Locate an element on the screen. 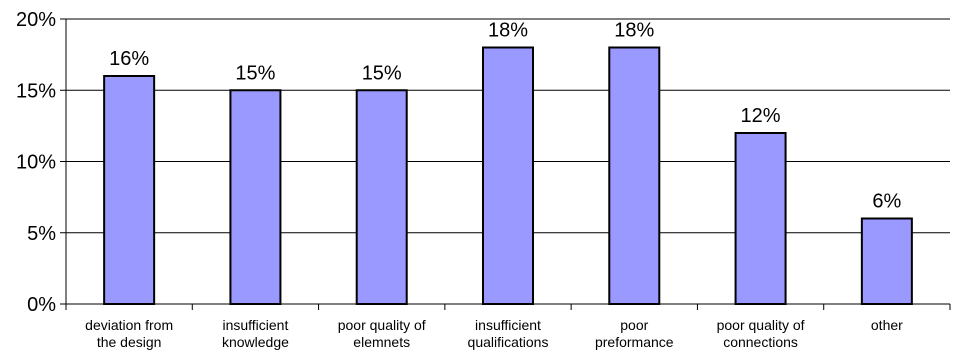 The width and height of the screenshot is (964, 356). x-tick-label-line: deviation from is located at coordinates (129, 325).